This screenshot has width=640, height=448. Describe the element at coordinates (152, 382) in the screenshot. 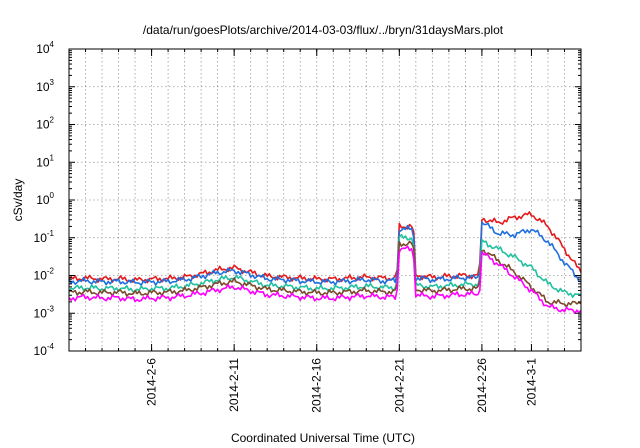

I see `x-tick-label: 2014-2-6` at that location.